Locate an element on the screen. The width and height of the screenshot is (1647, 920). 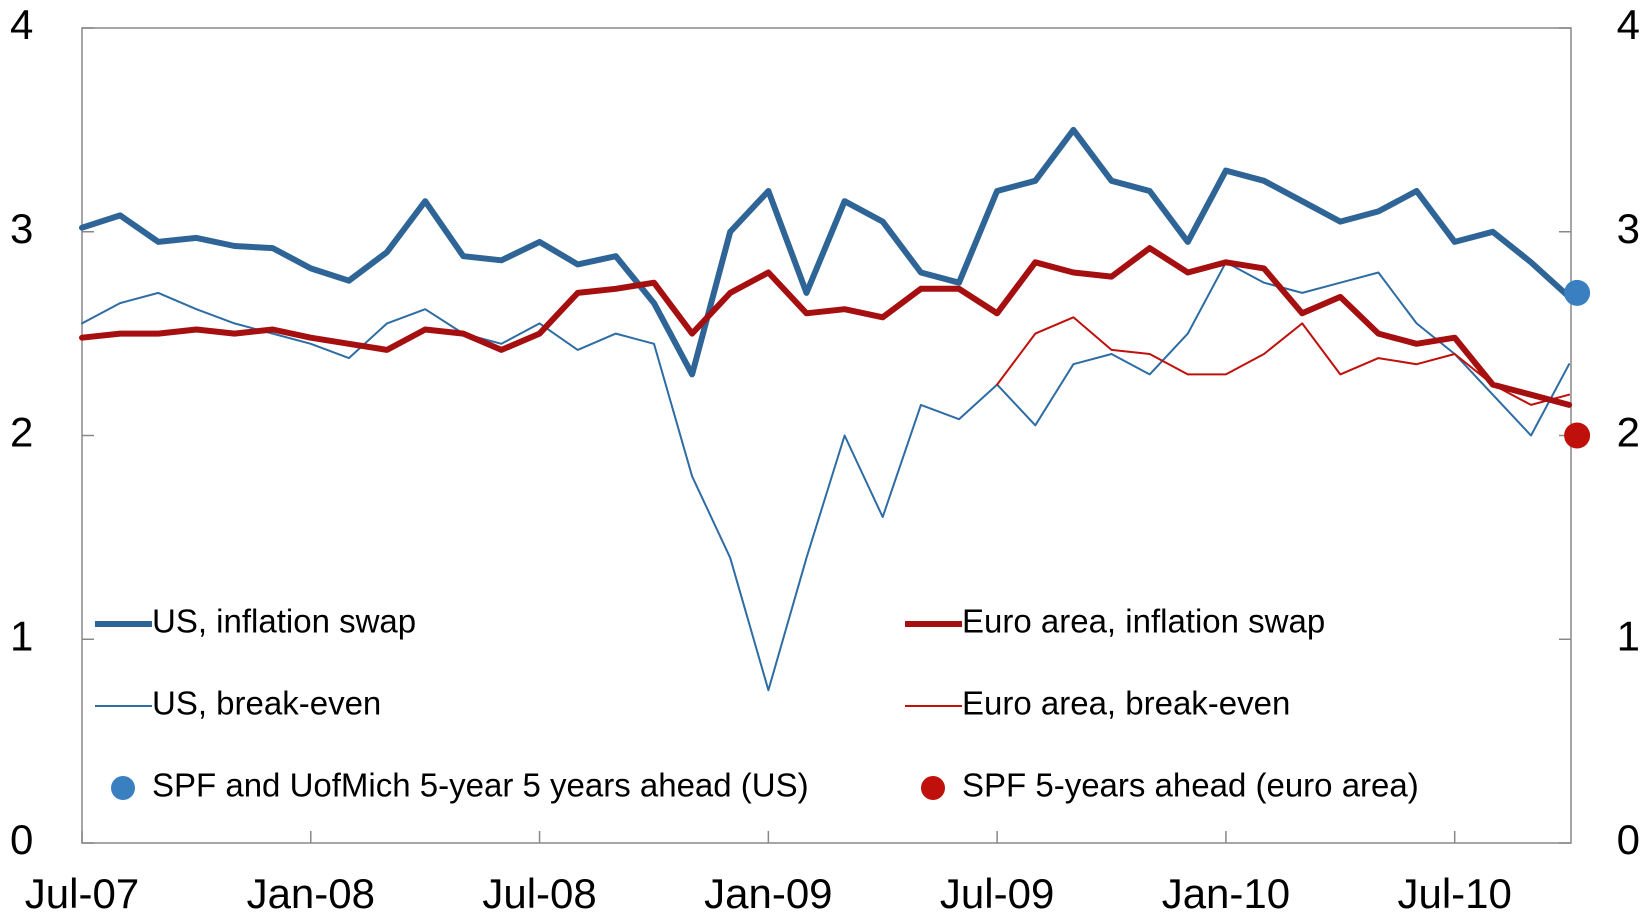
y2-tick-label: 1 is located at coordinates (1628, 635).